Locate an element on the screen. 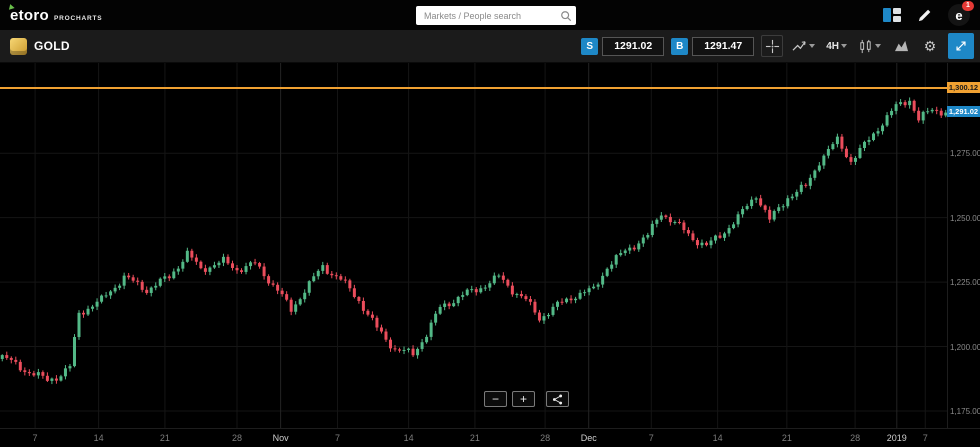 This screenshot has height=447, width=980. settings-button: ⚙ is located at coordinates (930, 46).